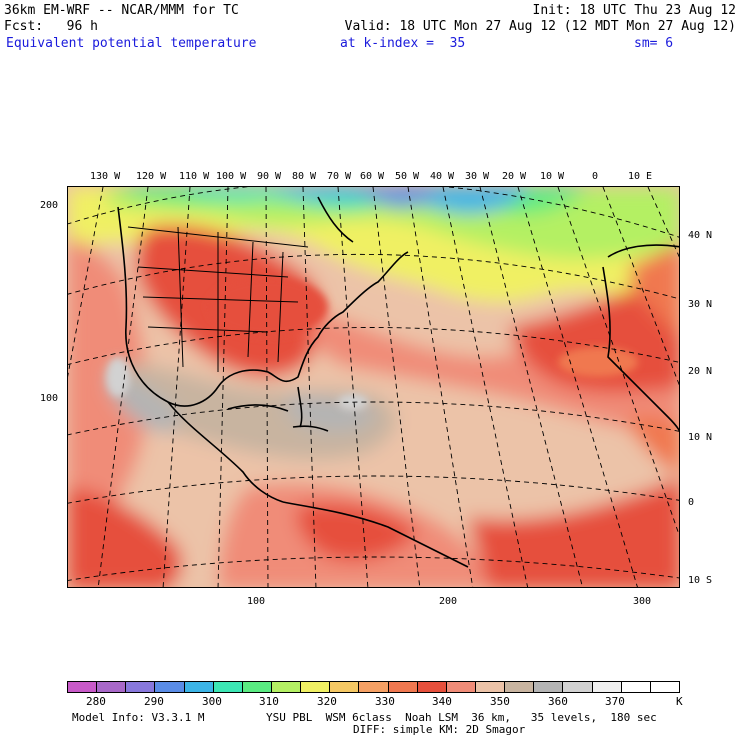 Image resolution: width=740 pixels, height=740 pixels. What do you see at coordinates (552, 176) in the screenshot?
I see `lon-label: 10 W` at bounding box center [552, 176].